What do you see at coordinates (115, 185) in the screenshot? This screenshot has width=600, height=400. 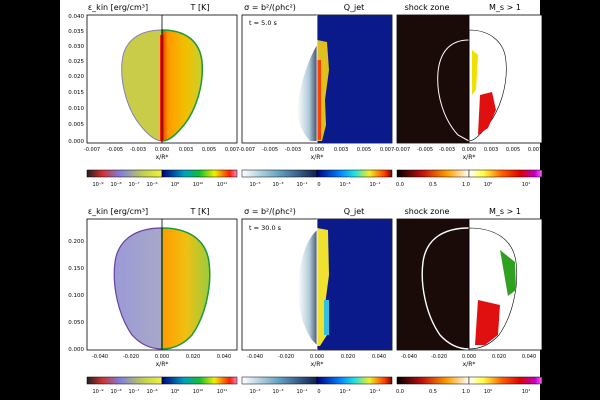 I see `svg-text: 10⁻⁸` at bounding box center [115, 185].